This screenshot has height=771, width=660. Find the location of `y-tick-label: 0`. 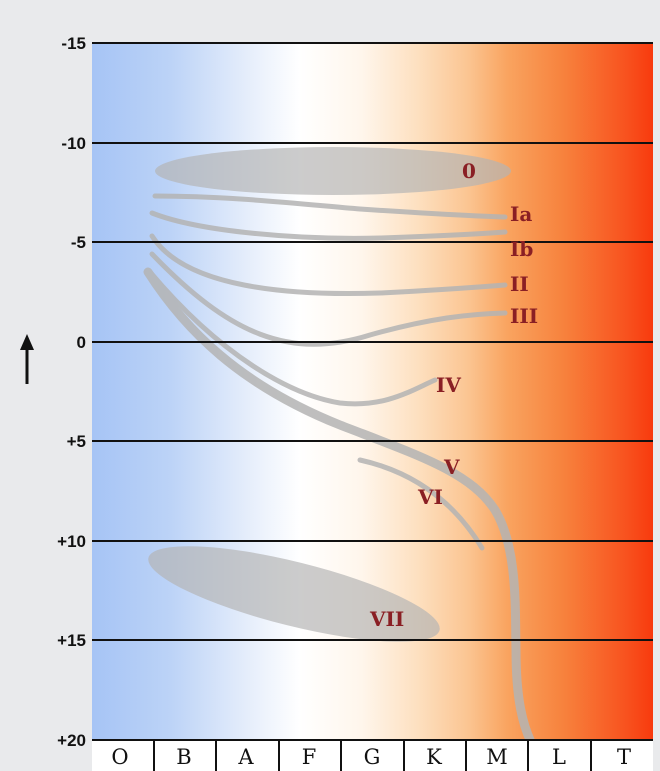

y-tick-label: 0 is located at coordinates (81, 342).